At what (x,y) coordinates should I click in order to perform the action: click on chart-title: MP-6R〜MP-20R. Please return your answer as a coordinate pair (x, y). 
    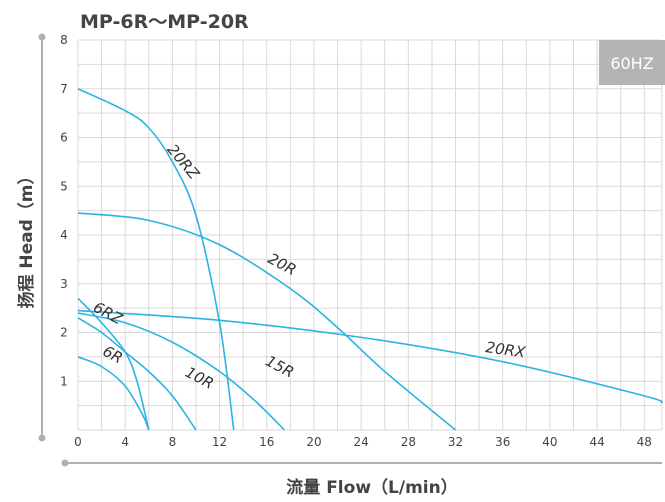
    Looking at the image, I should click on (164, 22).